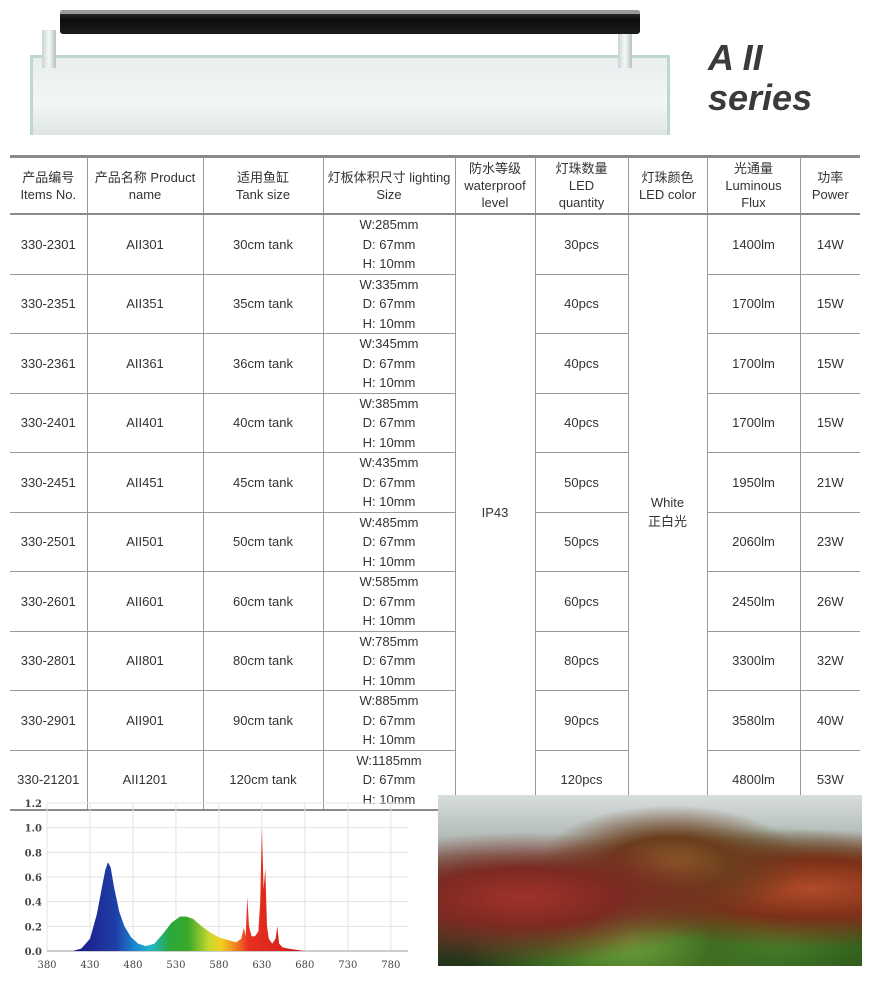  Describe the element at coordinates (218, 965) in the screenshot. I see `x-tick-label: 580` at that location.